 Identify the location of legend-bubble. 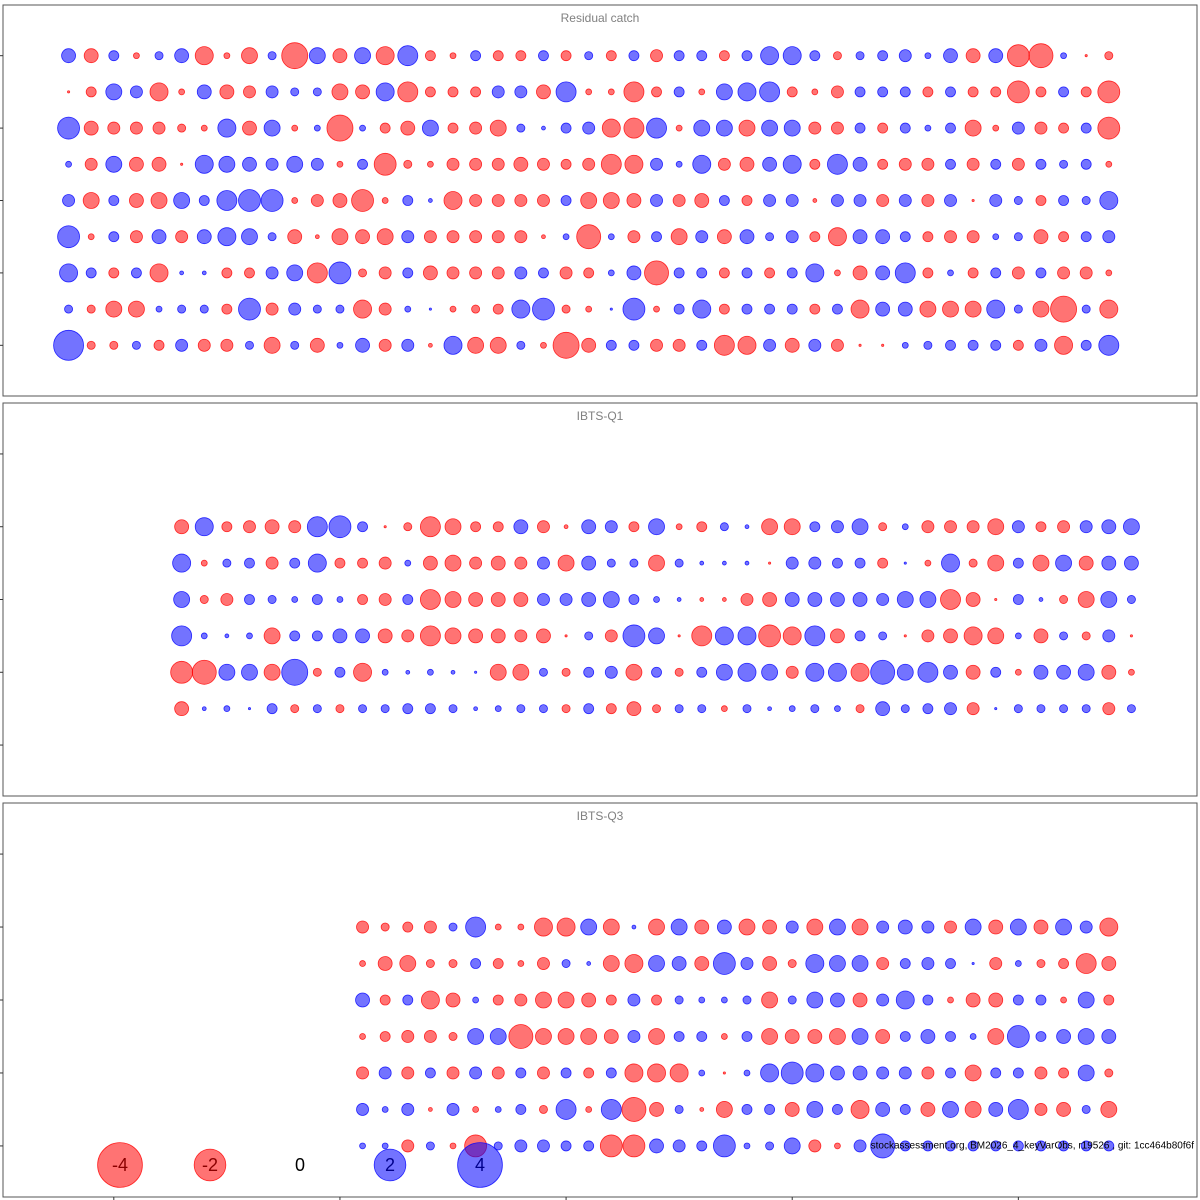
(210, 1165).